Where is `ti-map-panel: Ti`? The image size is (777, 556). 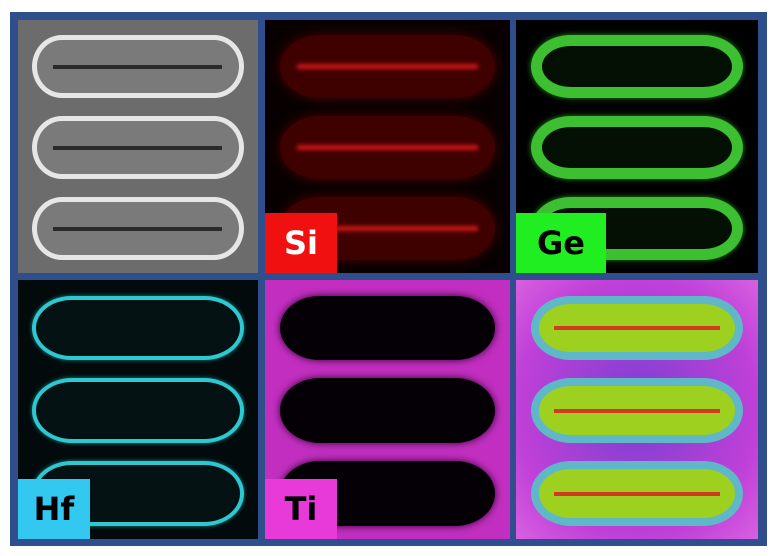
ti-map-panel: Ti is located at coordinates (387, 409).